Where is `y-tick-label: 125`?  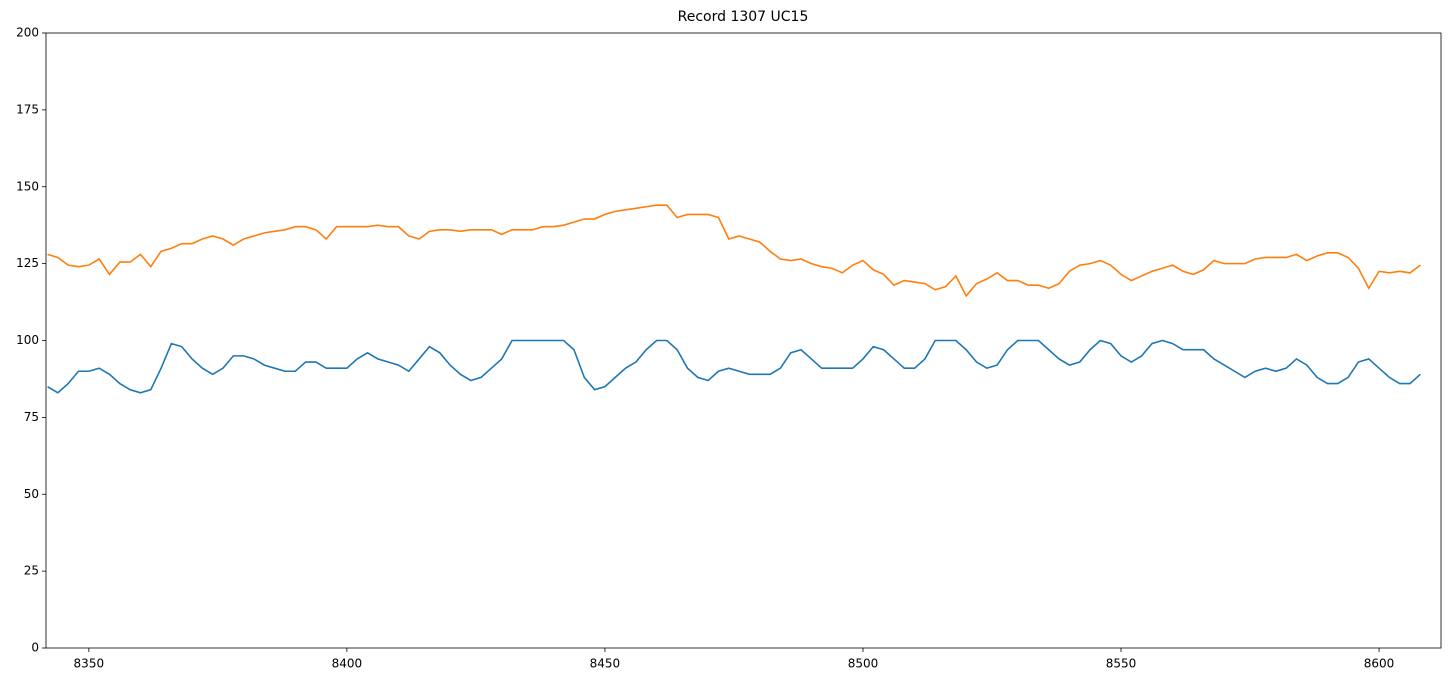 y-tick-label: 125 is located at coordinates (27, 263).